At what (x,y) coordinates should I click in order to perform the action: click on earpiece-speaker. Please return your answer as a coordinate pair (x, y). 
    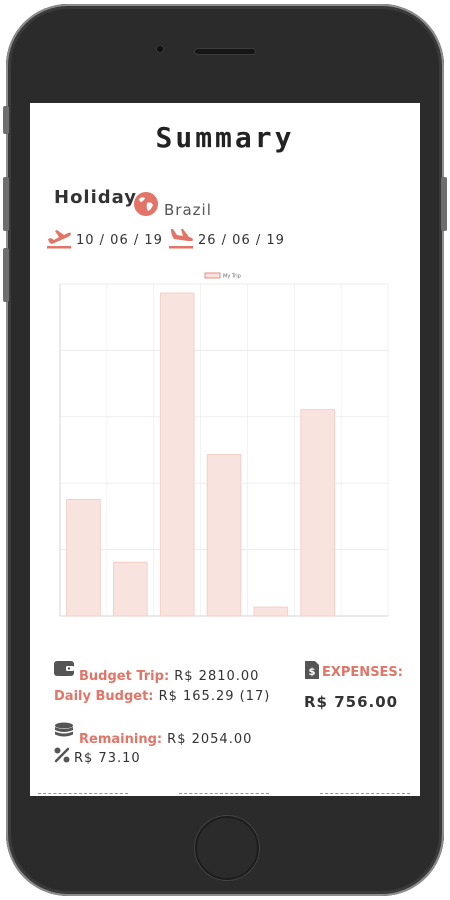
    Looking at the image, I should click on (225, 51).